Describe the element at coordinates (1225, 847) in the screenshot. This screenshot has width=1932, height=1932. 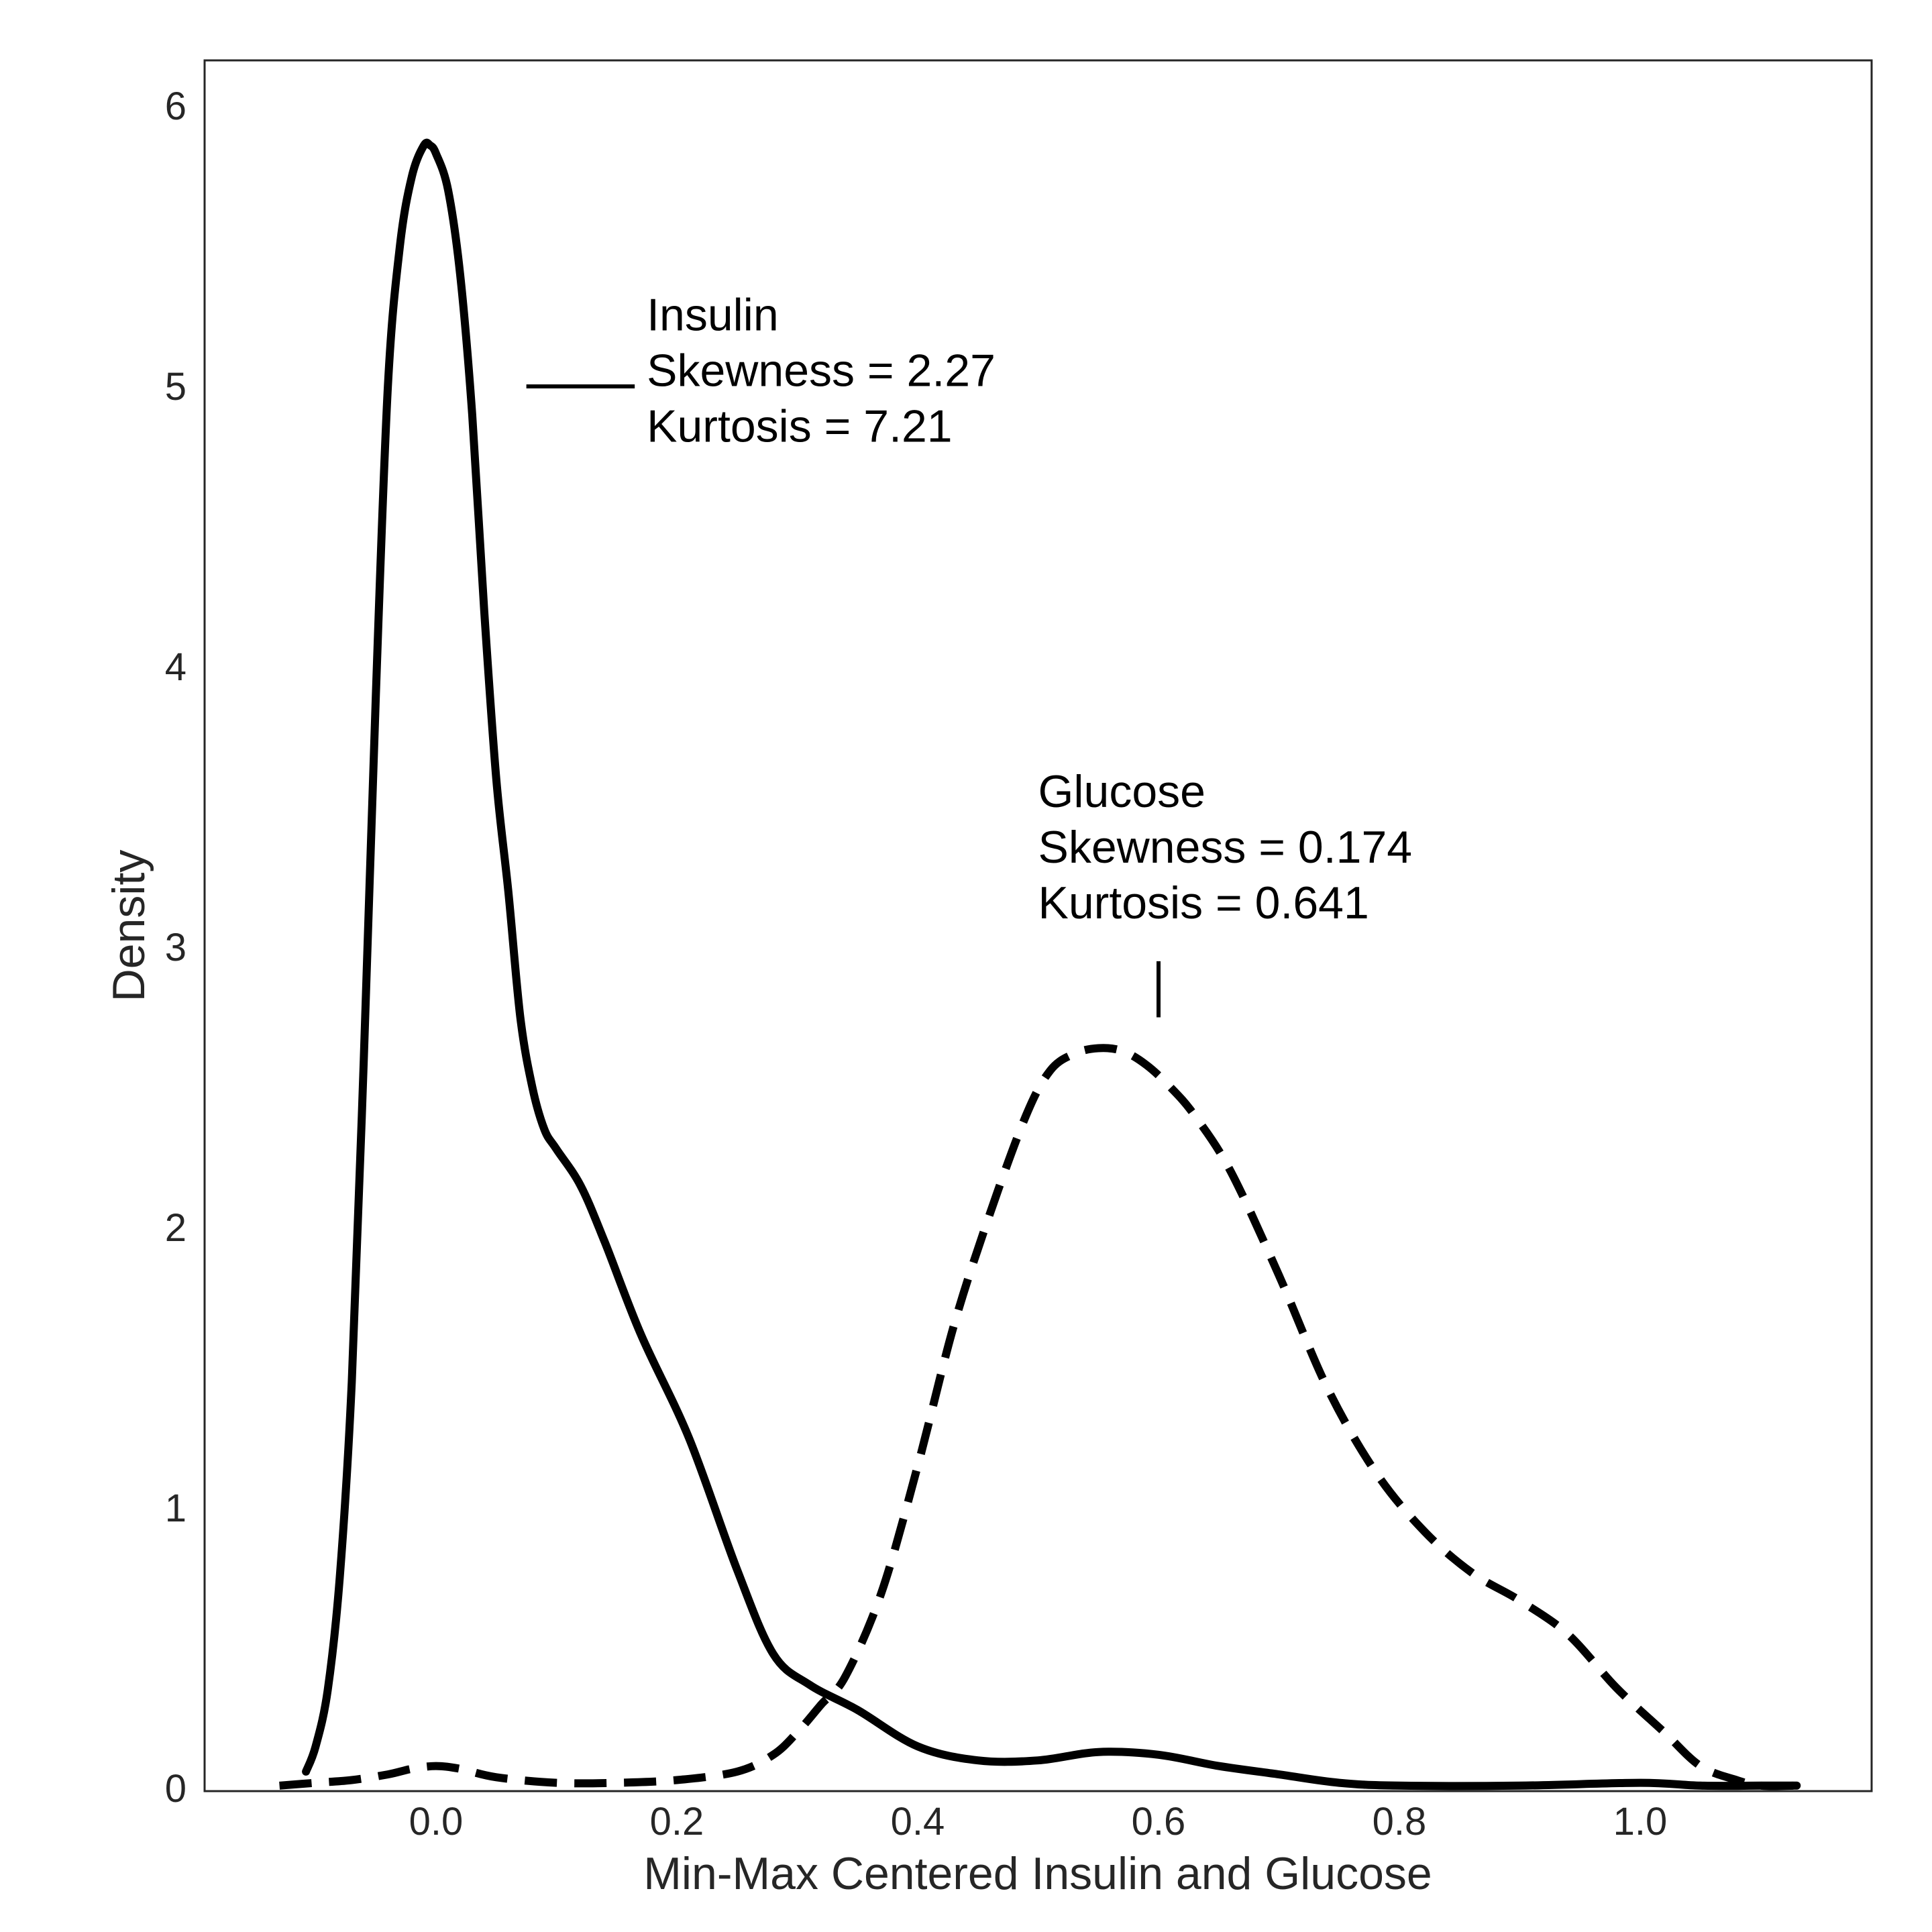
I see `glucose-annotation-line: Skewness = 0.174` at that location.